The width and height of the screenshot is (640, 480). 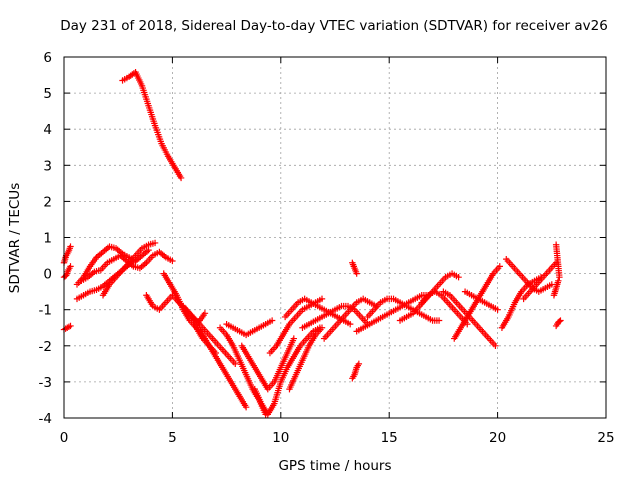 What do you see at coordinates (605, 438) in the screenshot?
I see `x-tick-label: 25` at bounding box center [605, 438].